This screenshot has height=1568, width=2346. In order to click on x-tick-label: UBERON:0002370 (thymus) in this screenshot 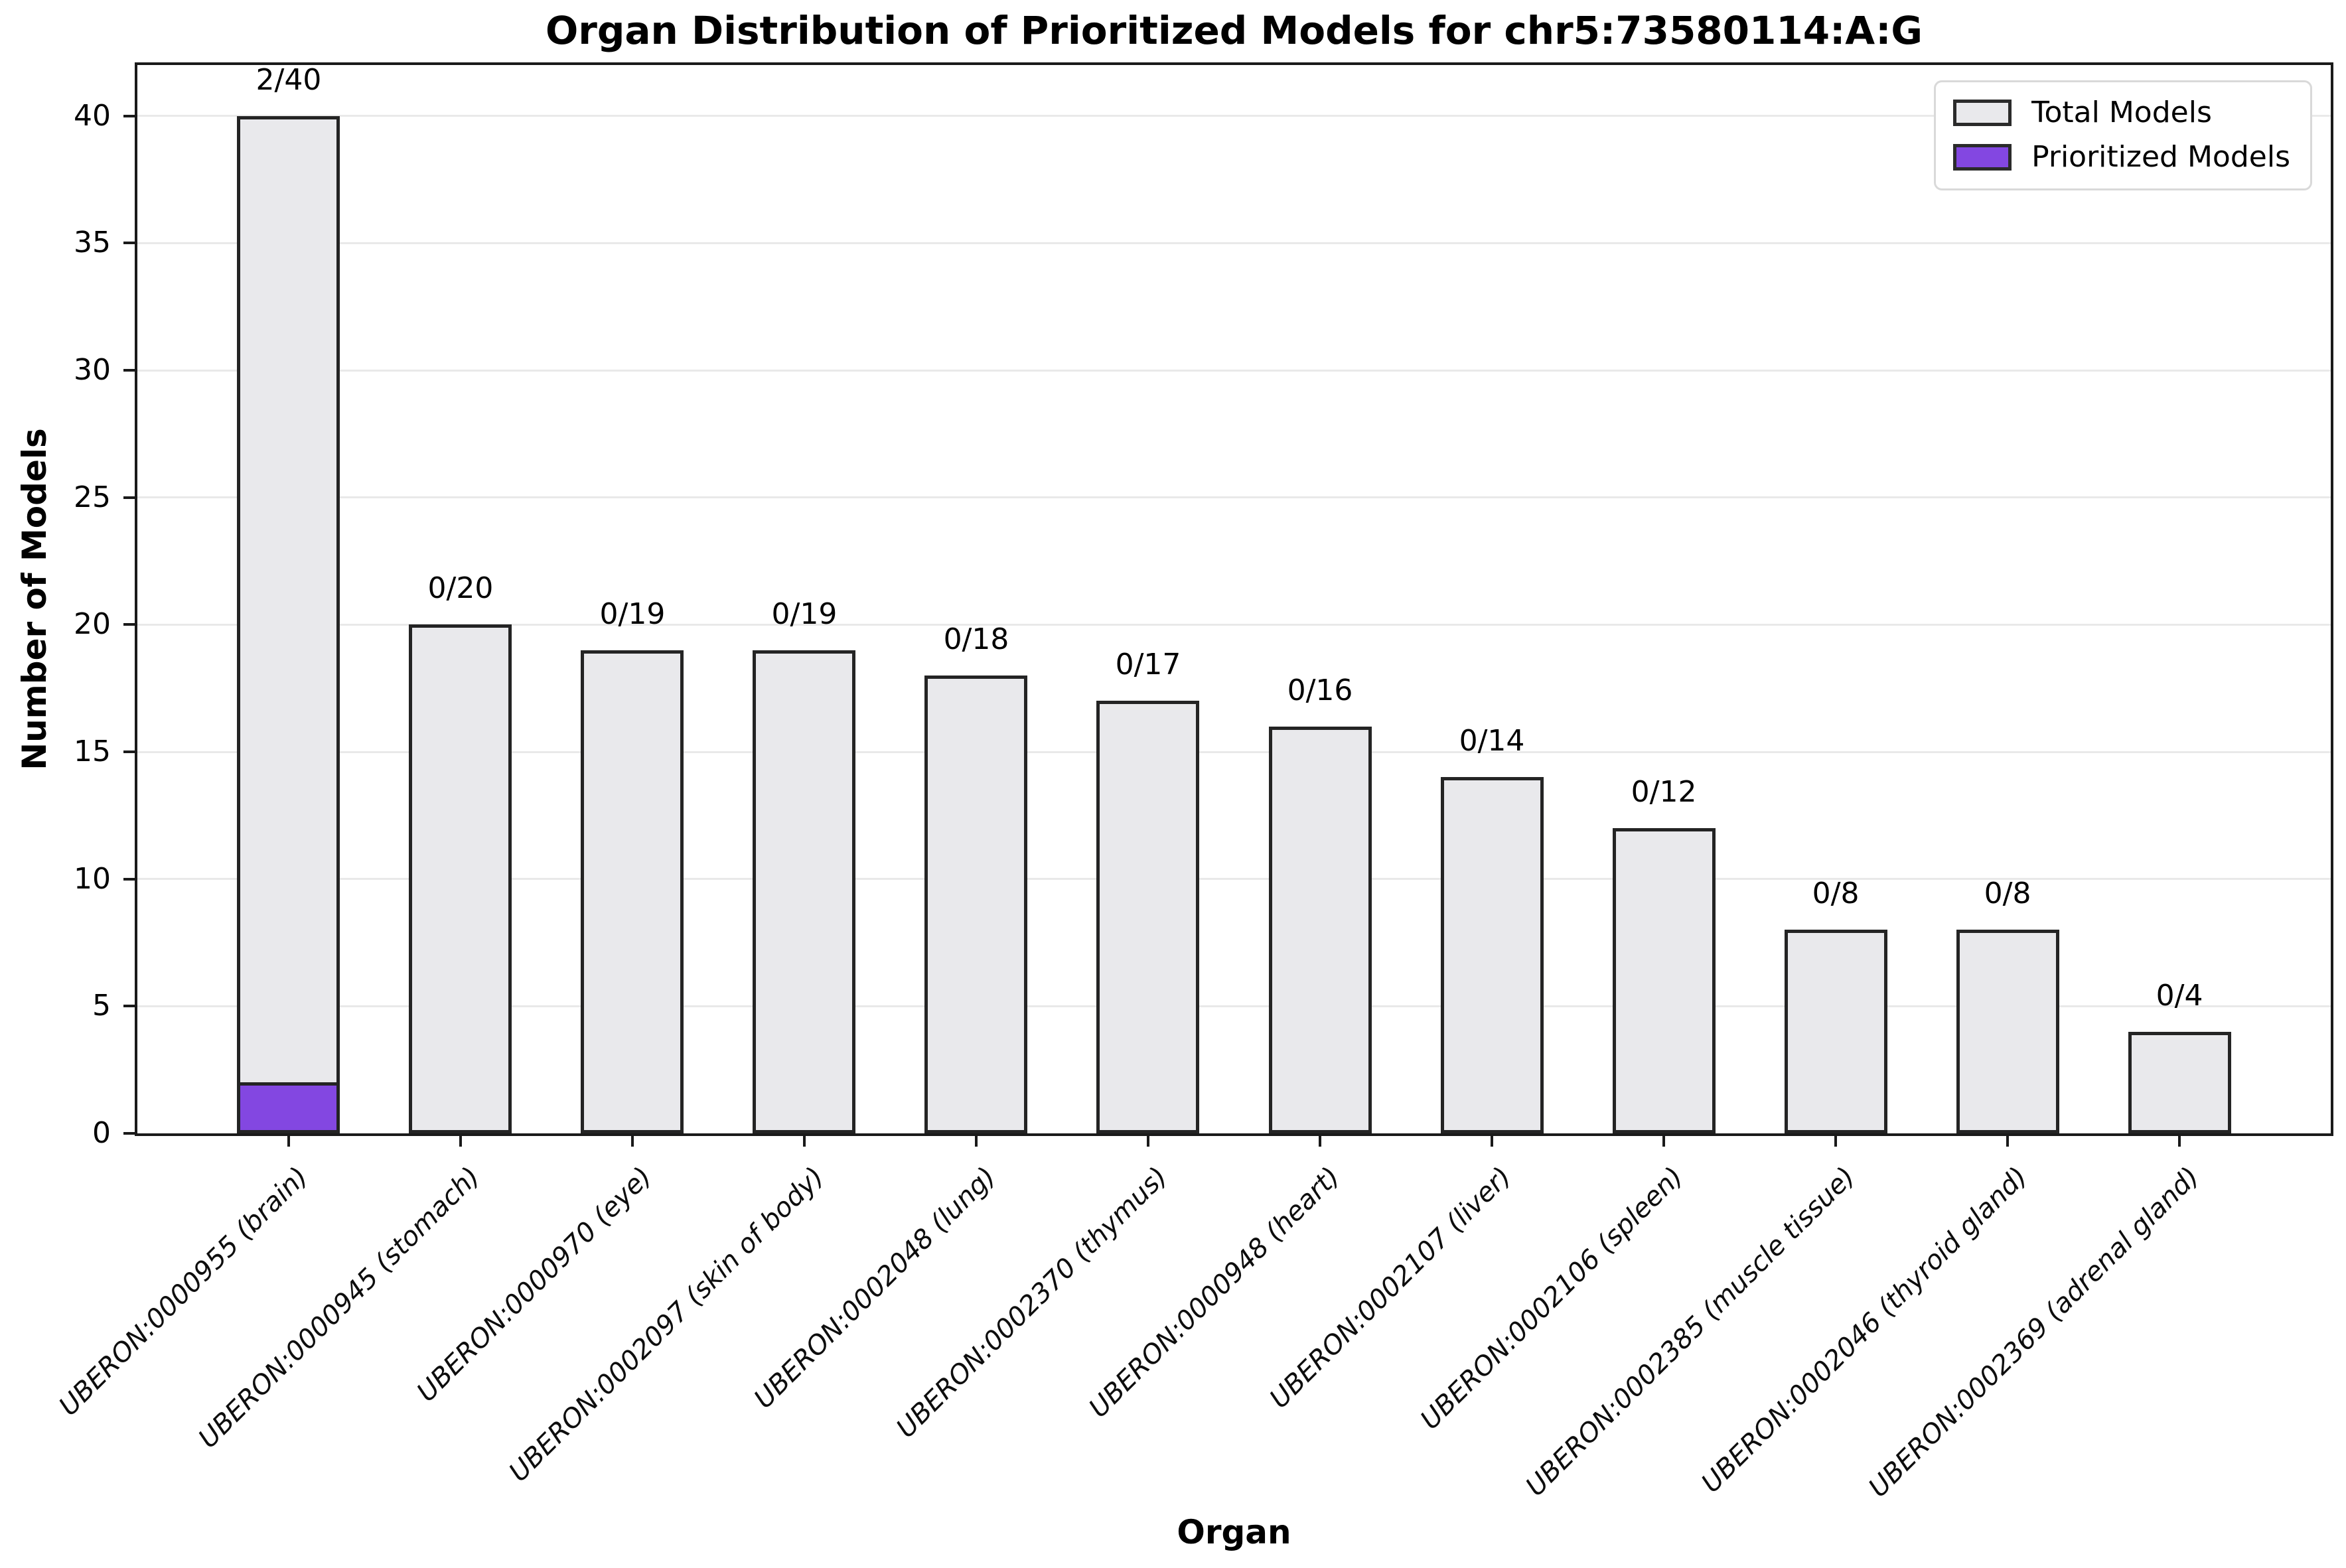, I will do `click(1032, 1303)`.